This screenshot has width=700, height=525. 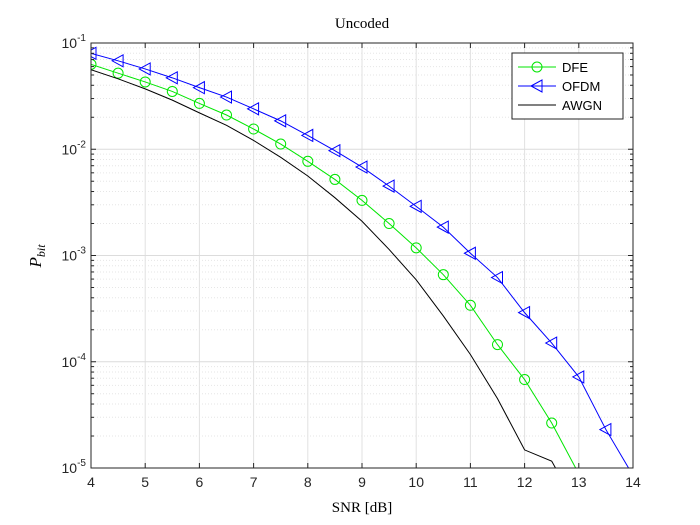 What do you see at coordinates (362, 482) in the screenshot?
I see `x-tick-label: 9` at bounding box center [362, 482].